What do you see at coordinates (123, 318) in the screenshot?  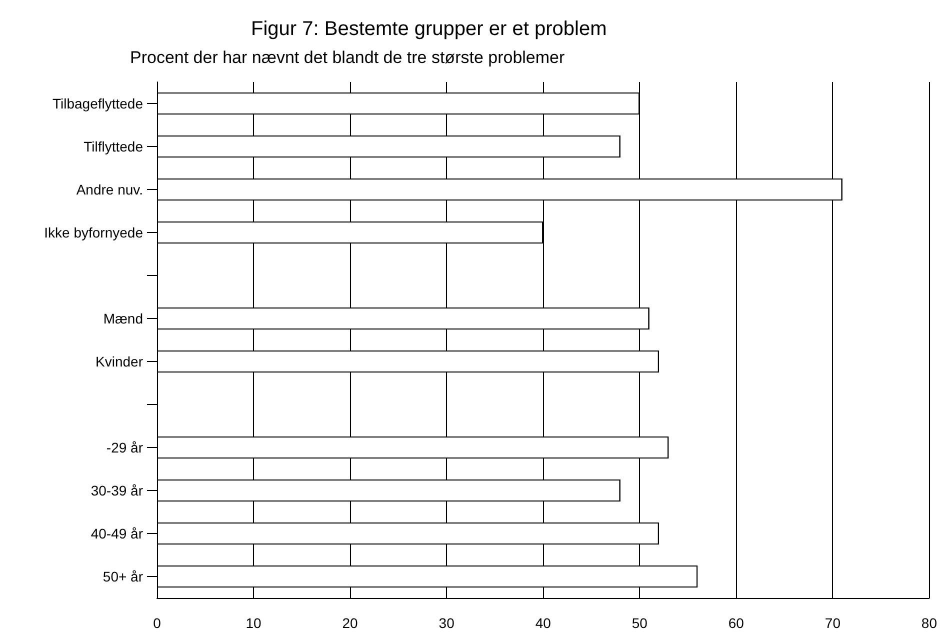 I see `y-tick-label: Mænd` at bounding box center [123, 318].